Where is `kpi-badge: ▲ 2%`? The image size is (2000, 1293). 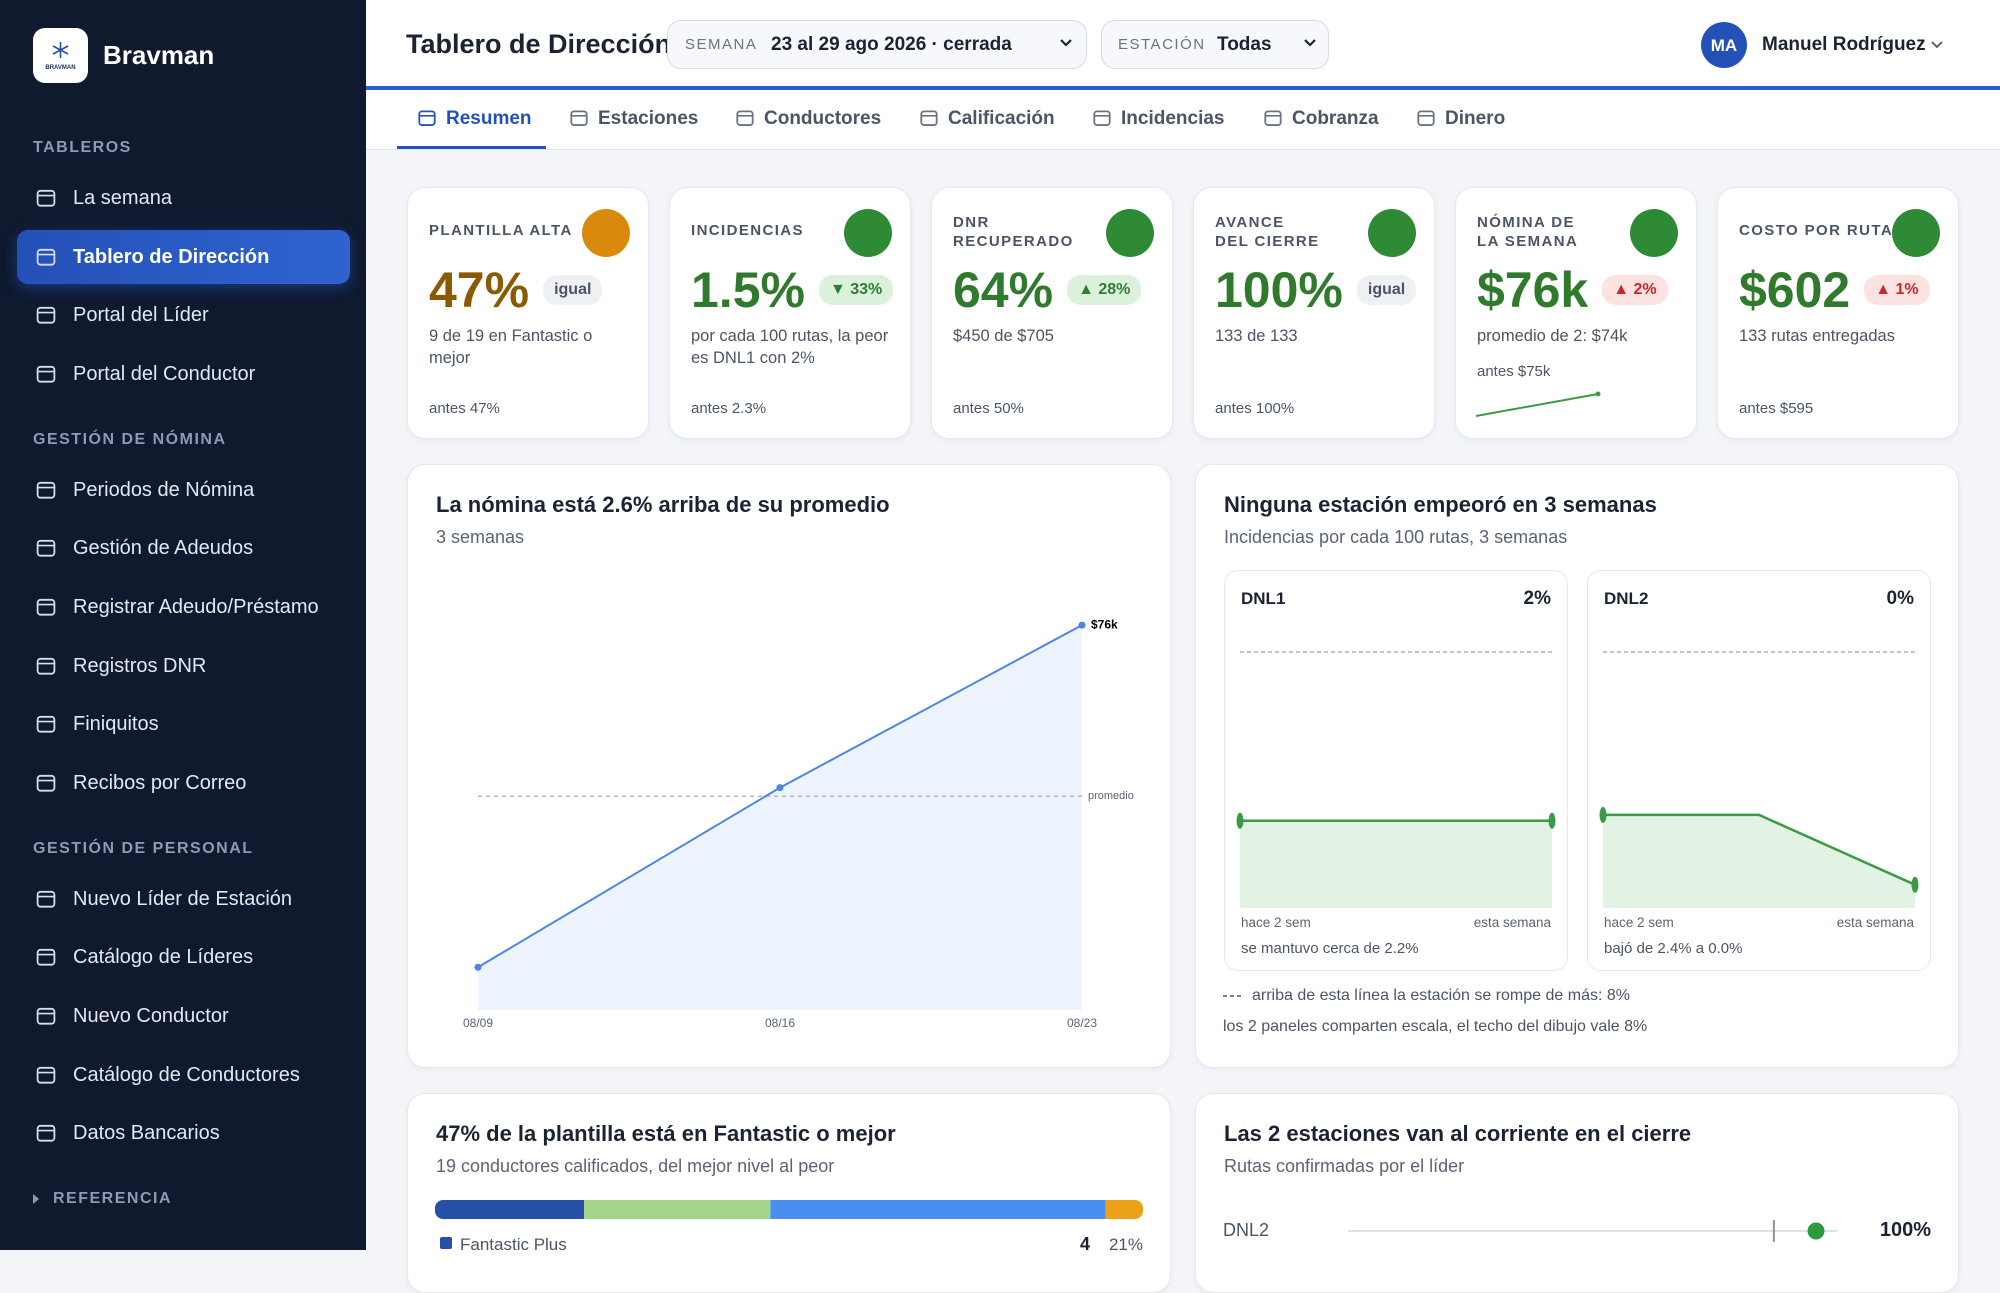 kpi-badge: ▲ 2% is located at coordinates (1635, 290).